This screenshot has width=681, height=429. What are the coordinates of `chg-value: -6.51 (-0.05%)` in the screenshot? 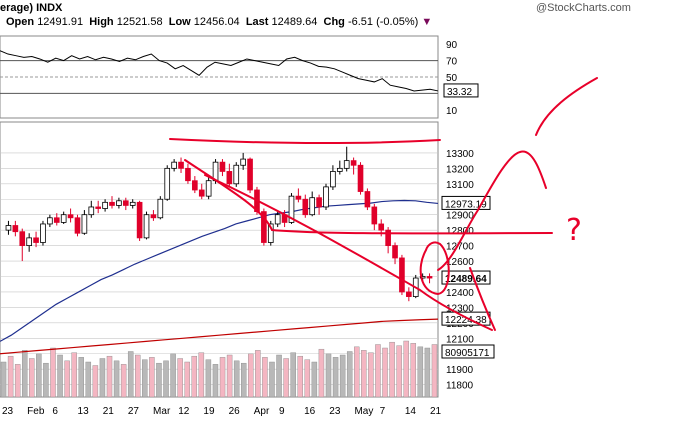 It's located at (383, 22).